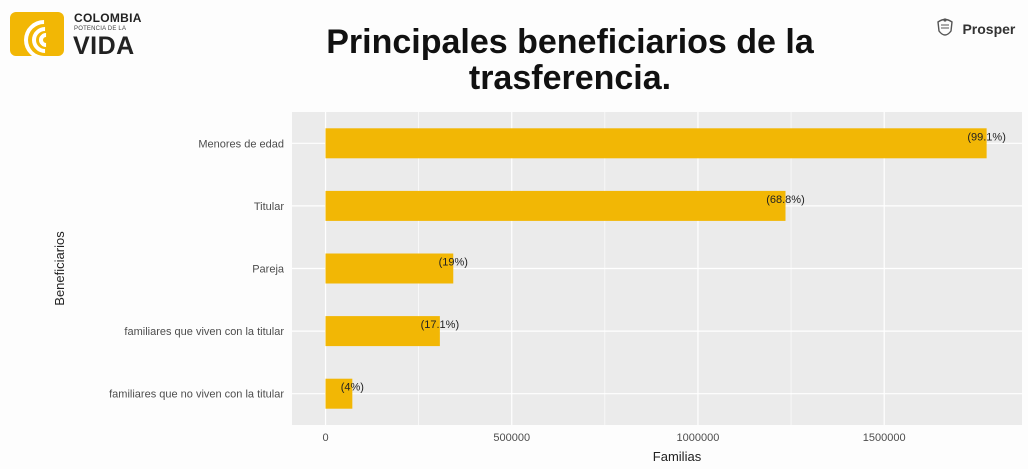 Image resolution: width=1028 pixels, height=469 pixels. Describe the element at coordinates (325, 438) in the screenshot. I see `x-tick-label: 0` at that location.